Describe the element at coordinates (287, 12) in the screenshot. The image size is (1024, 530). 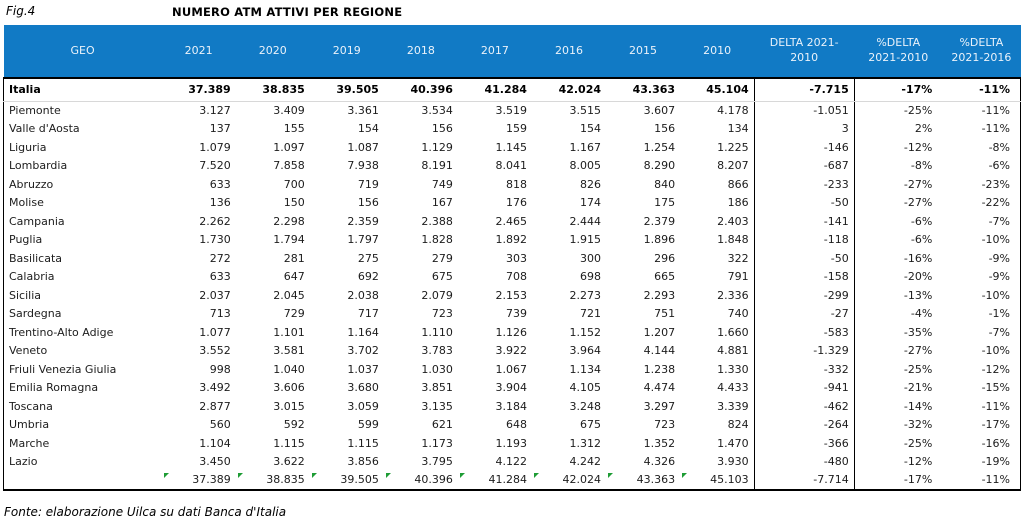
I see `figure-title: NUMERO ATM ATTIVI PER REGIONE` at that location.